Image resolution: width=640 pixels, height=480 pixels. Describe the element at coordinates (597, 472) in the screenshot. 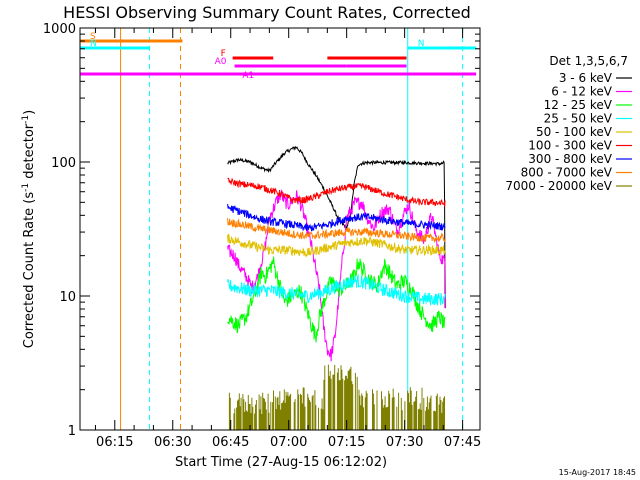

I see `timestamp: 15-Aug-2017 18:45` at that location.